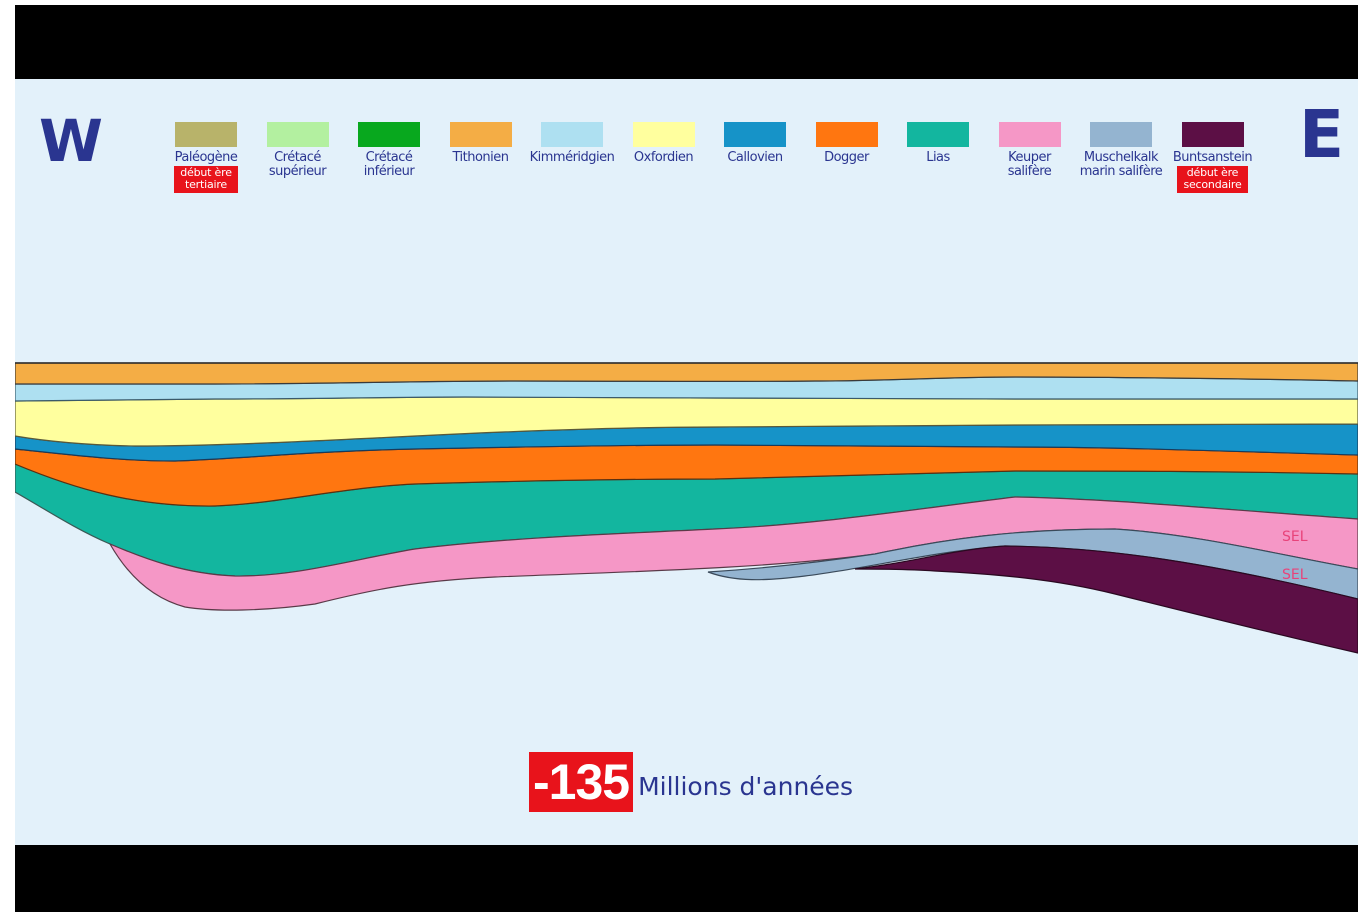 The height and width of the screenshot is (913, 1358). I want to click on legend-item: Lias, so click(938, 143).